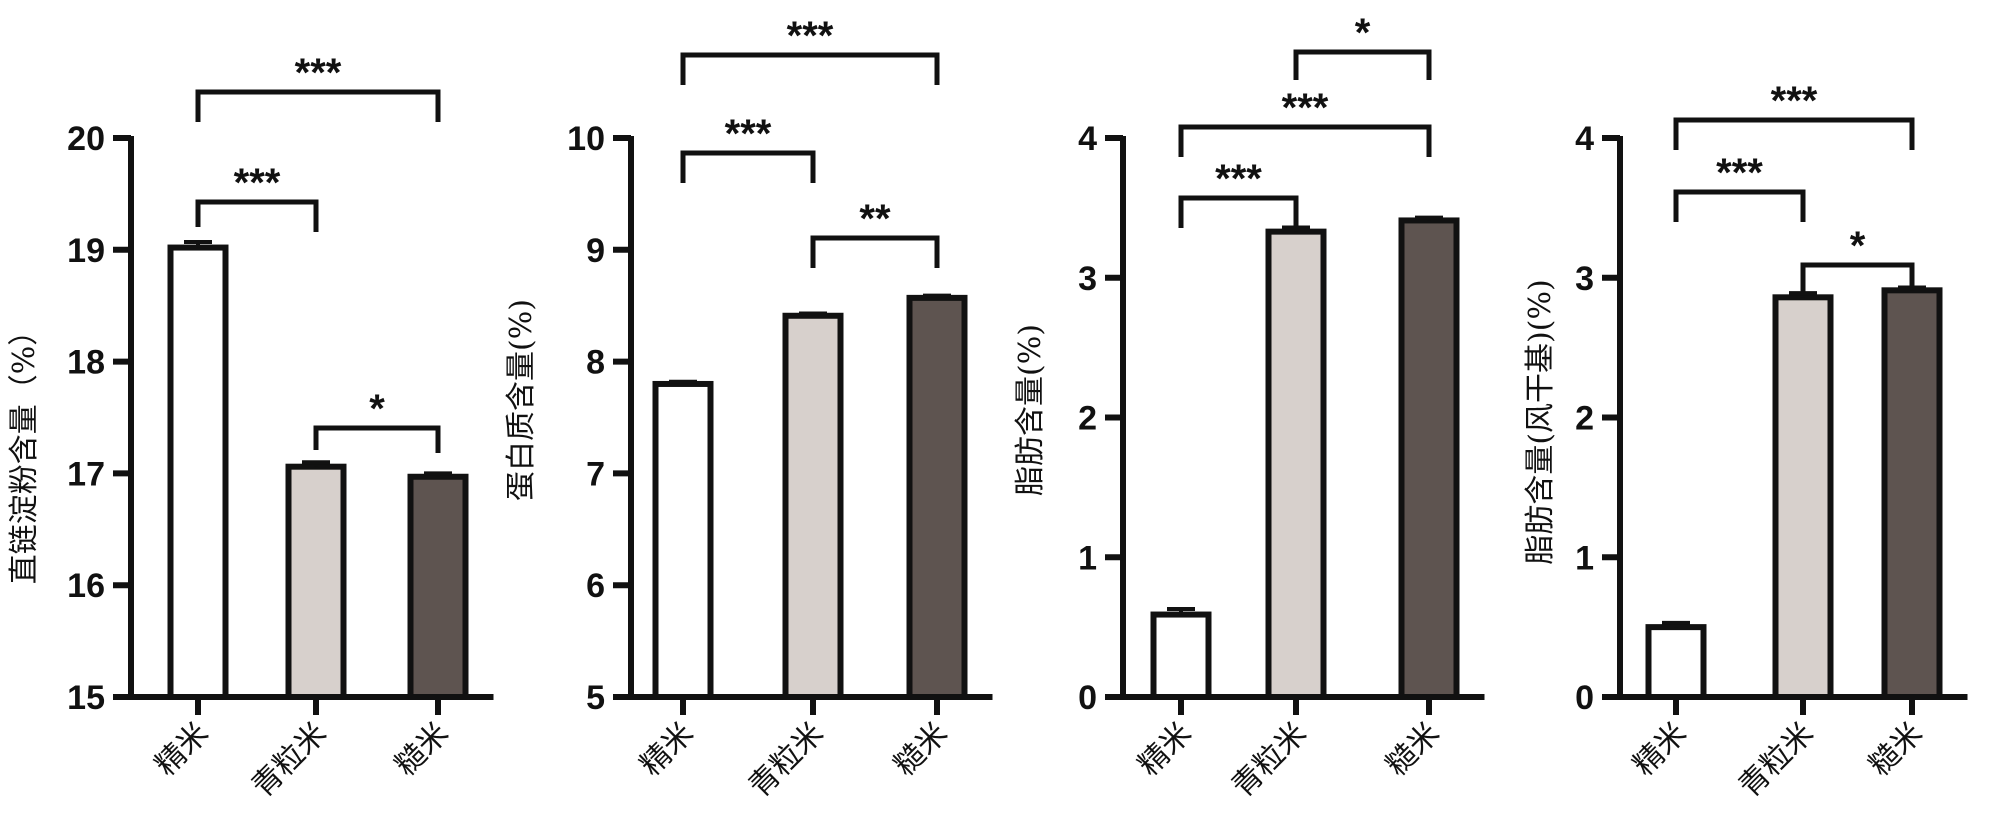 This screenshot has width=2000, height=832. What do you see at coordinates (595, 474) in the screenshot?
I see `y-tick-label: 7` at bounding box center [595, 474].